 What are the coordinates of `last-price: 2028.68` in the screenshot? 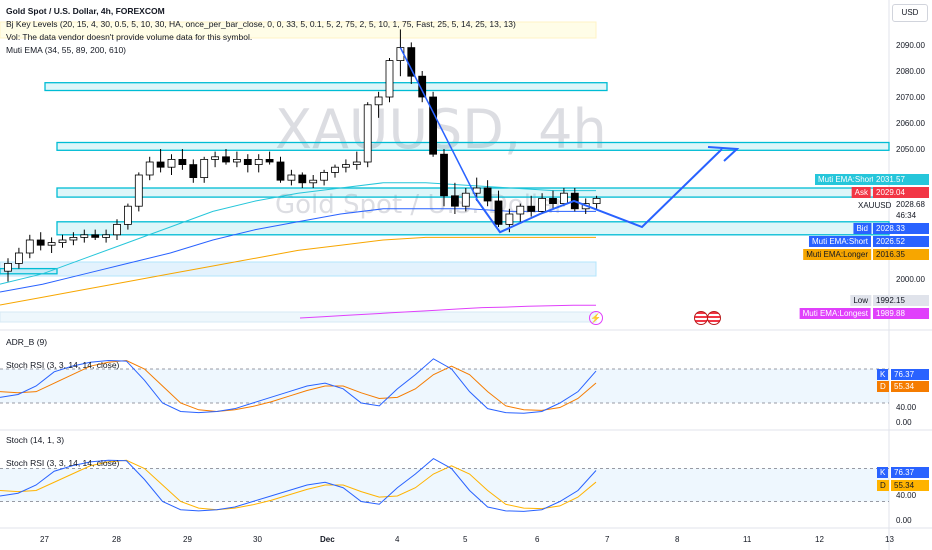 It's located at (910, 204).